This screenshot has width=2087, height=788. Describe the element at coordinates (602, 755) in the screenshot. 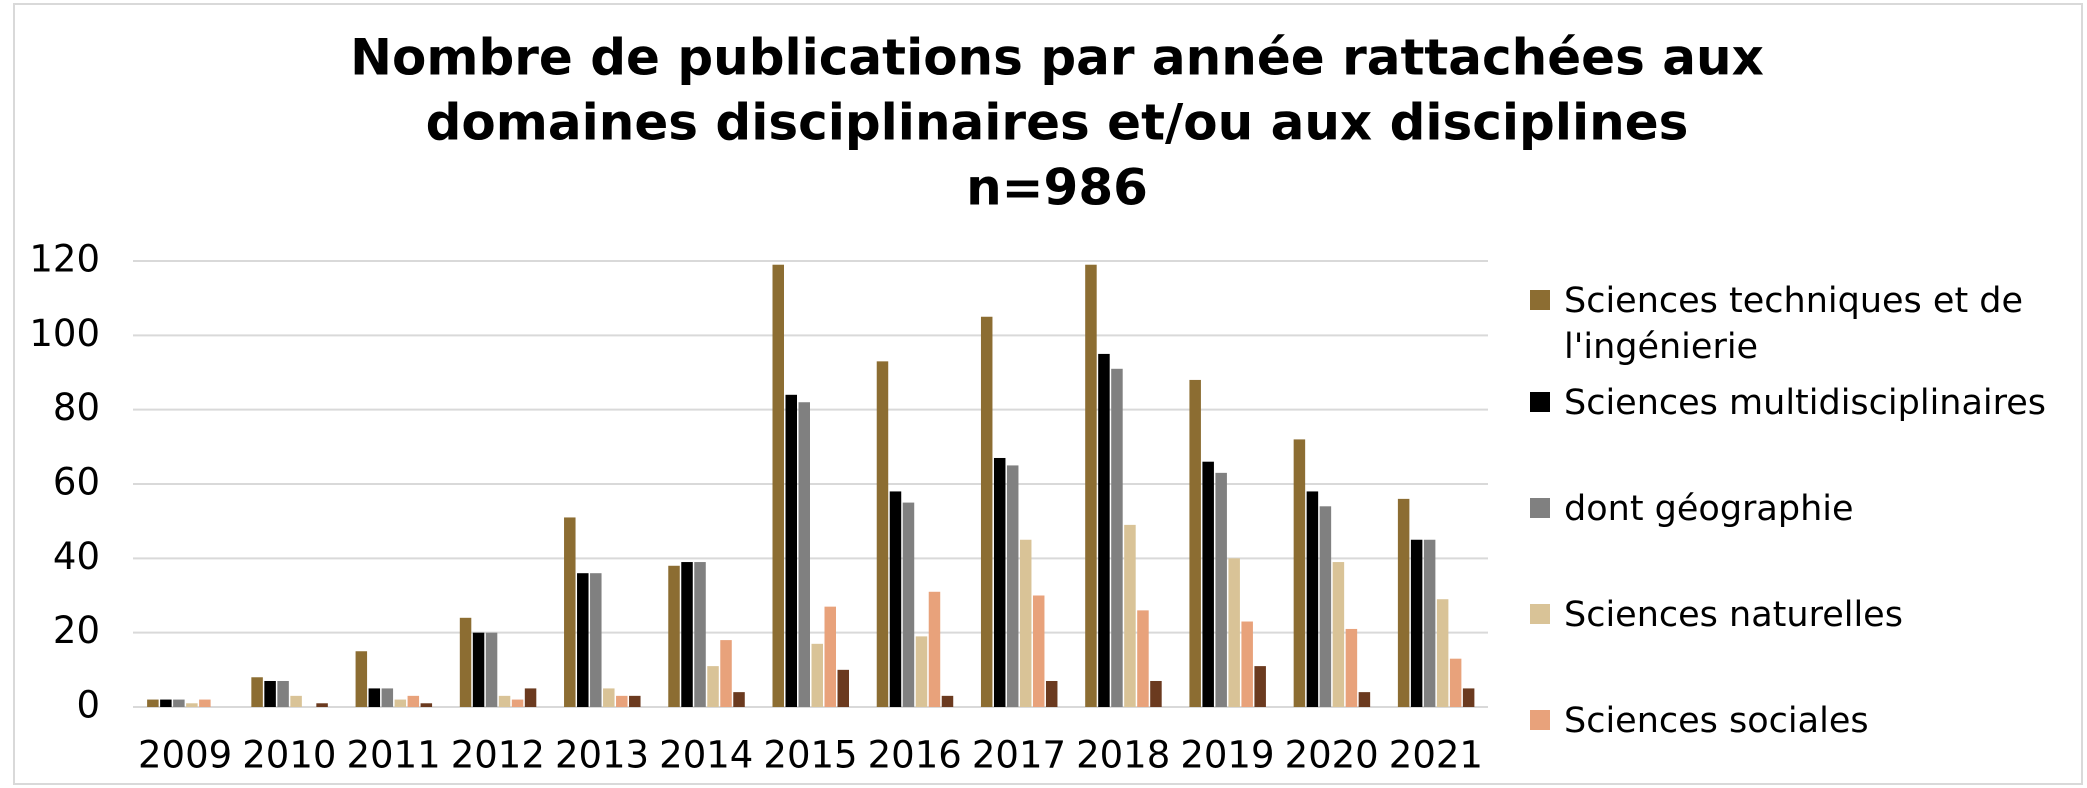

I see `x-tick-label: 2013` at that location.